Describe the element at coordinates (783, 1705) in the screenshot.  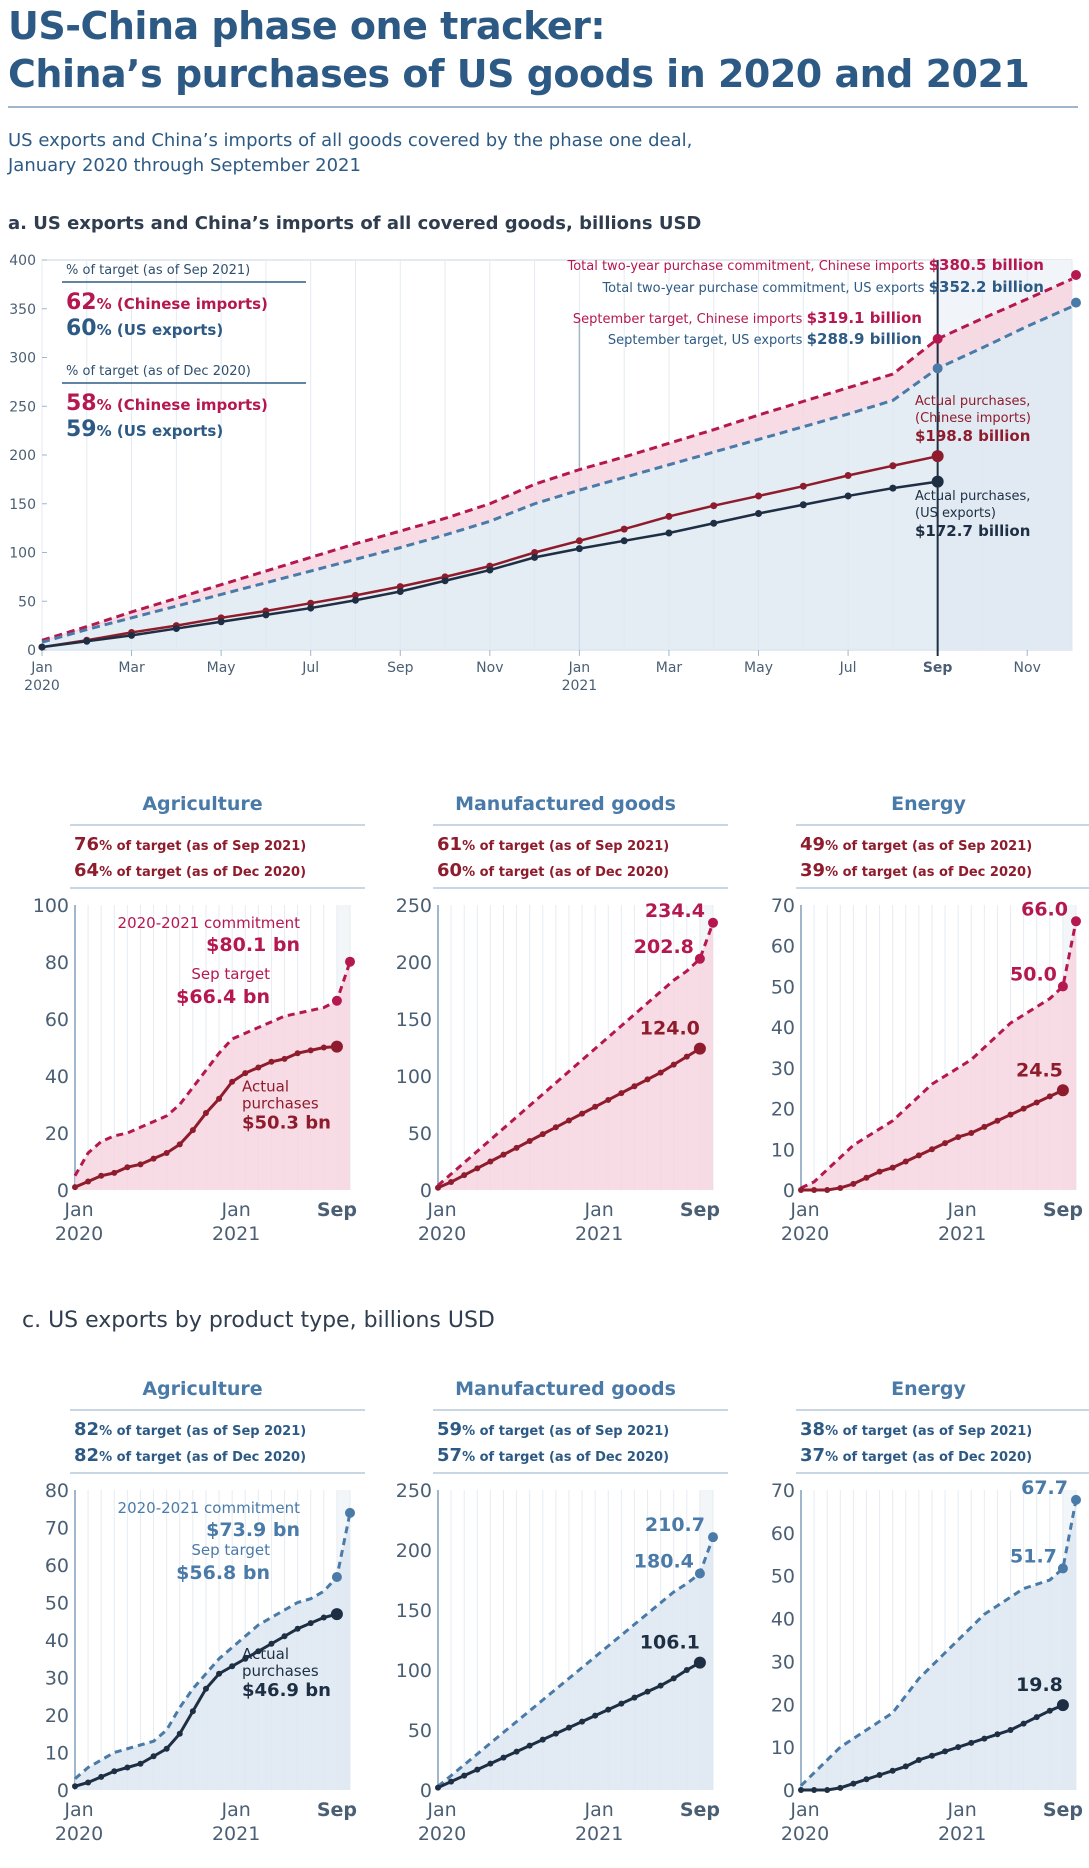
I see `y-tick-label: 20` at that location.